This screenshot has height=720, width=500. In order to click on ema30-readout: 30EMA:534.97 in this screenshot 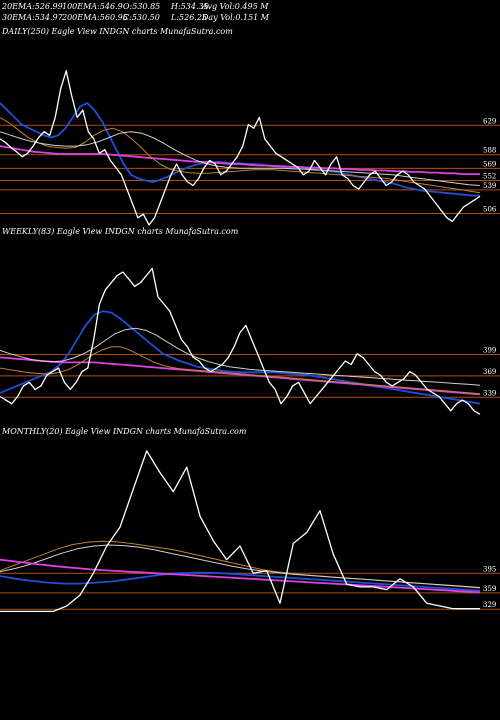, I will do `click(32, 17)`.